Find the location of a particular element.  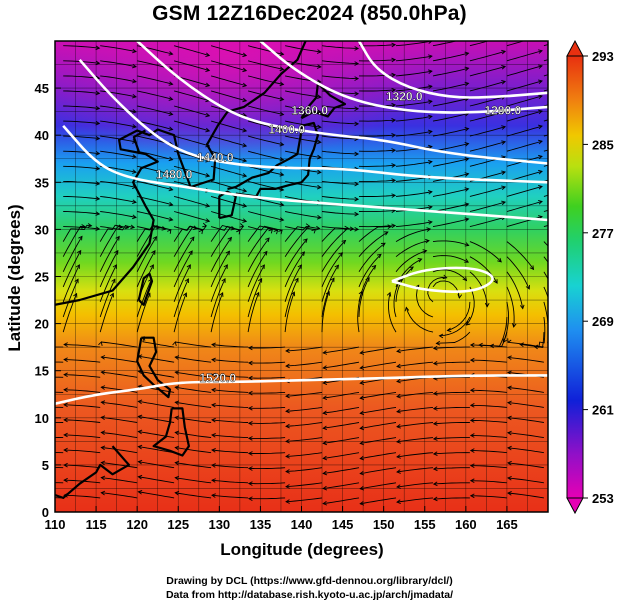

colorbar-min-arrow is located at coordinates (575, 506).